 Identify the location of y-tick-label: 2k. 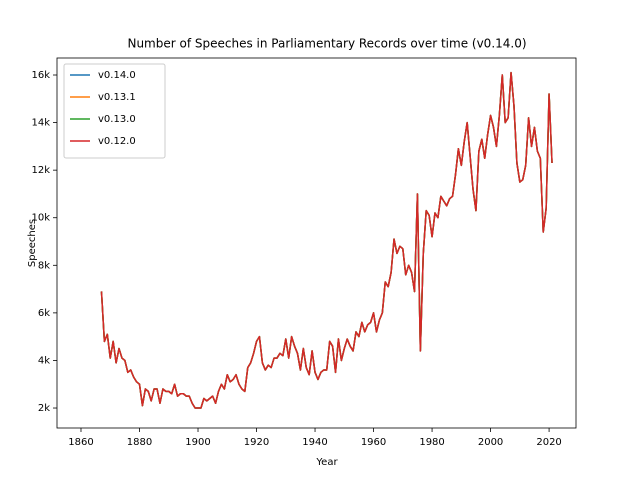
(44, 408).